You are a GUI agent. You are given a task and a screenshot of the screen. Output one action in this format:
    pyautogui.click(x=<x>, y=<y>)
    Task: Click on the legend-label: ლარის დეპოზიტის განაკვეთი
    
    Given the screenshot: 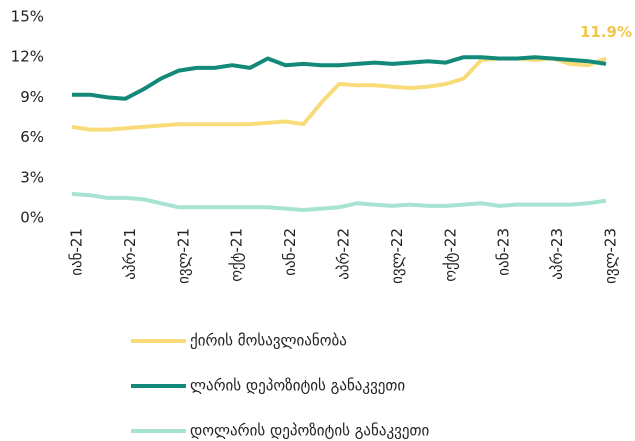 What is the action you would take?
    pyautogui.click(x=297, y=386)
    